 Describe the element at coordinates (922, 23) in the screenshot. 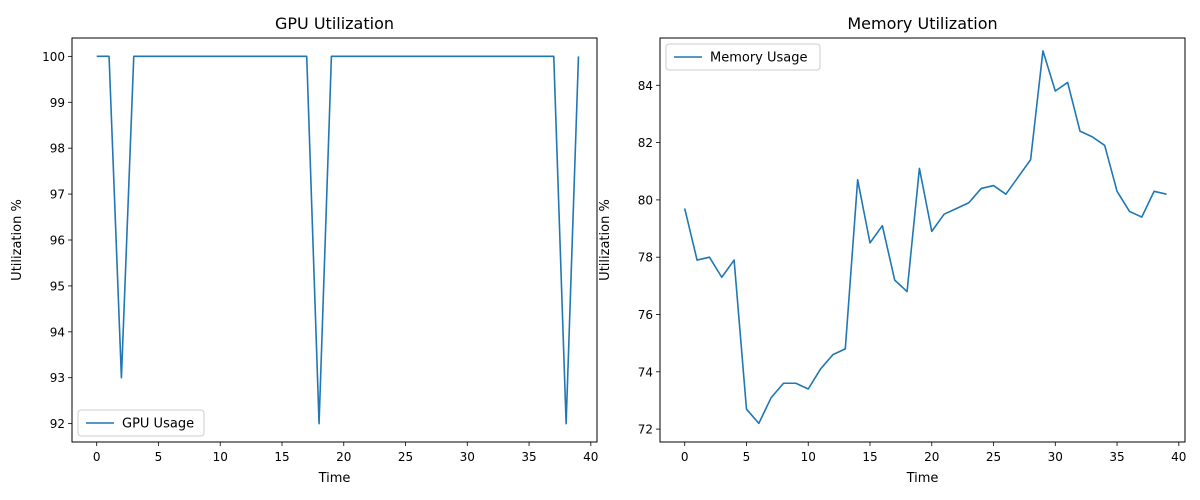

I see `chart-title: Memory Utilization` at that location.